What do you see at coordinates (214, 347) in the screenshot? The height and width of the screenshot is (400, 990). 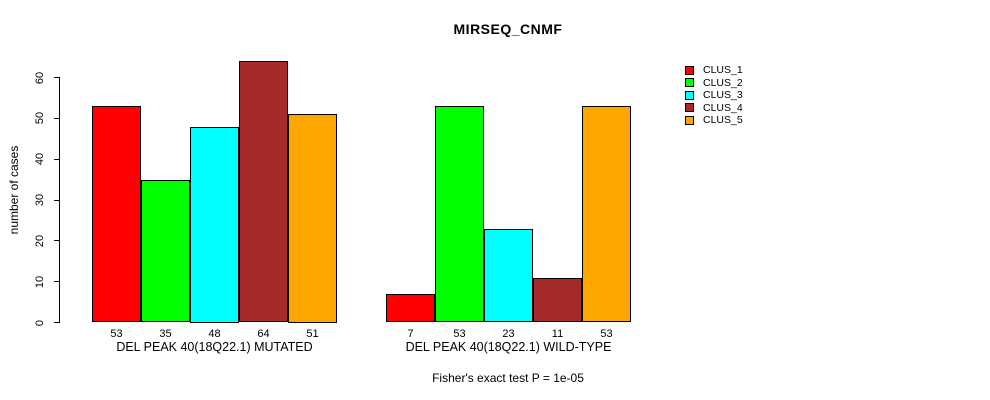 I see `group-label-mutated: DEL PEAK 40(18Q22.1) MUTATED` at bounding box center [214, 347].